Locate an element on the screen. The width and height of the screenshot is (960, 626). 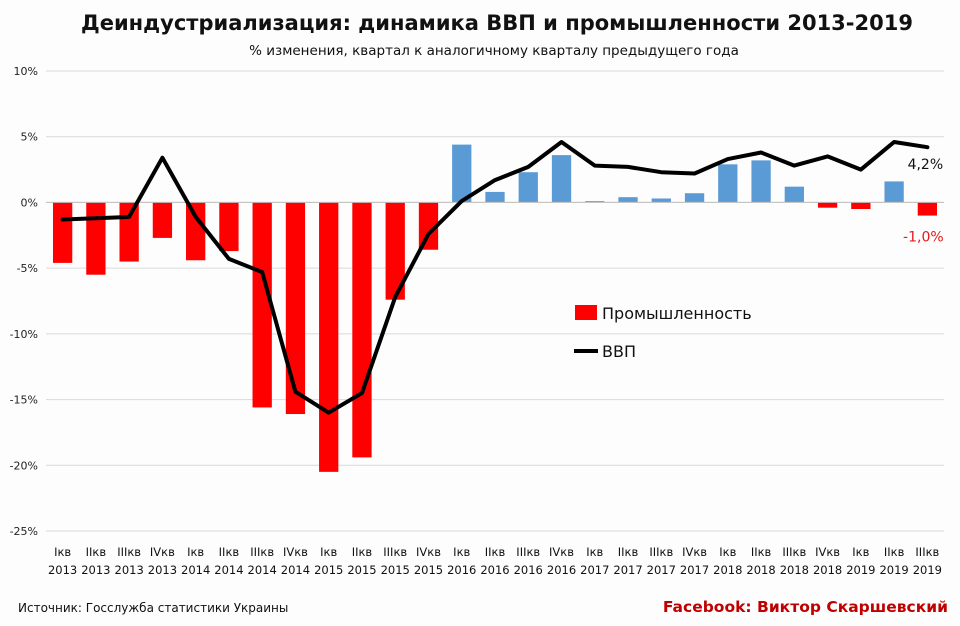
y-tick-label: -25% is located at coordinates (24, 531).